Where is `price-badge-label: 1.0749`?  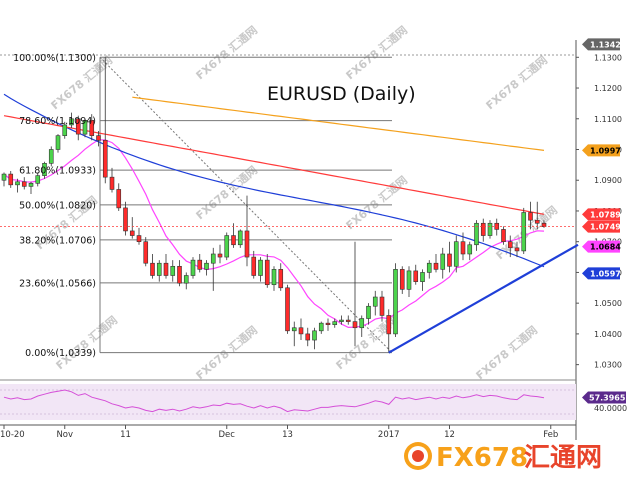
price-badge-label: 1.0749 is located at coordinates (605, 227).